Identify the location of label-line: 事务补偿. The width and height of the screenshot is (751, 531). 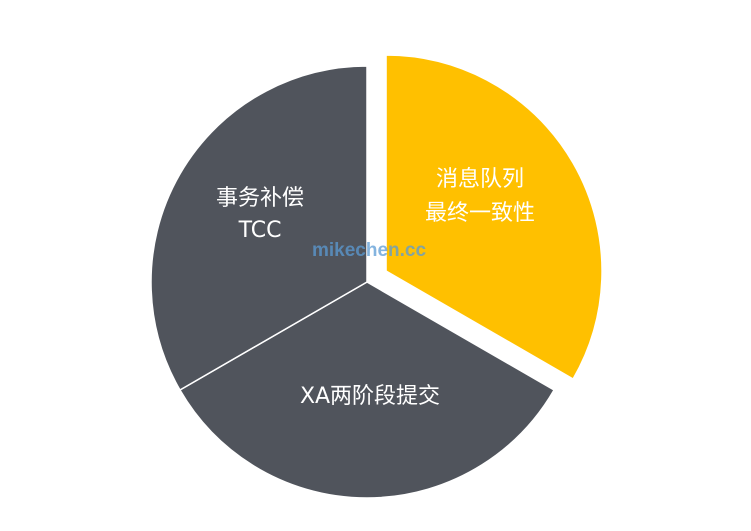
(259, 198).